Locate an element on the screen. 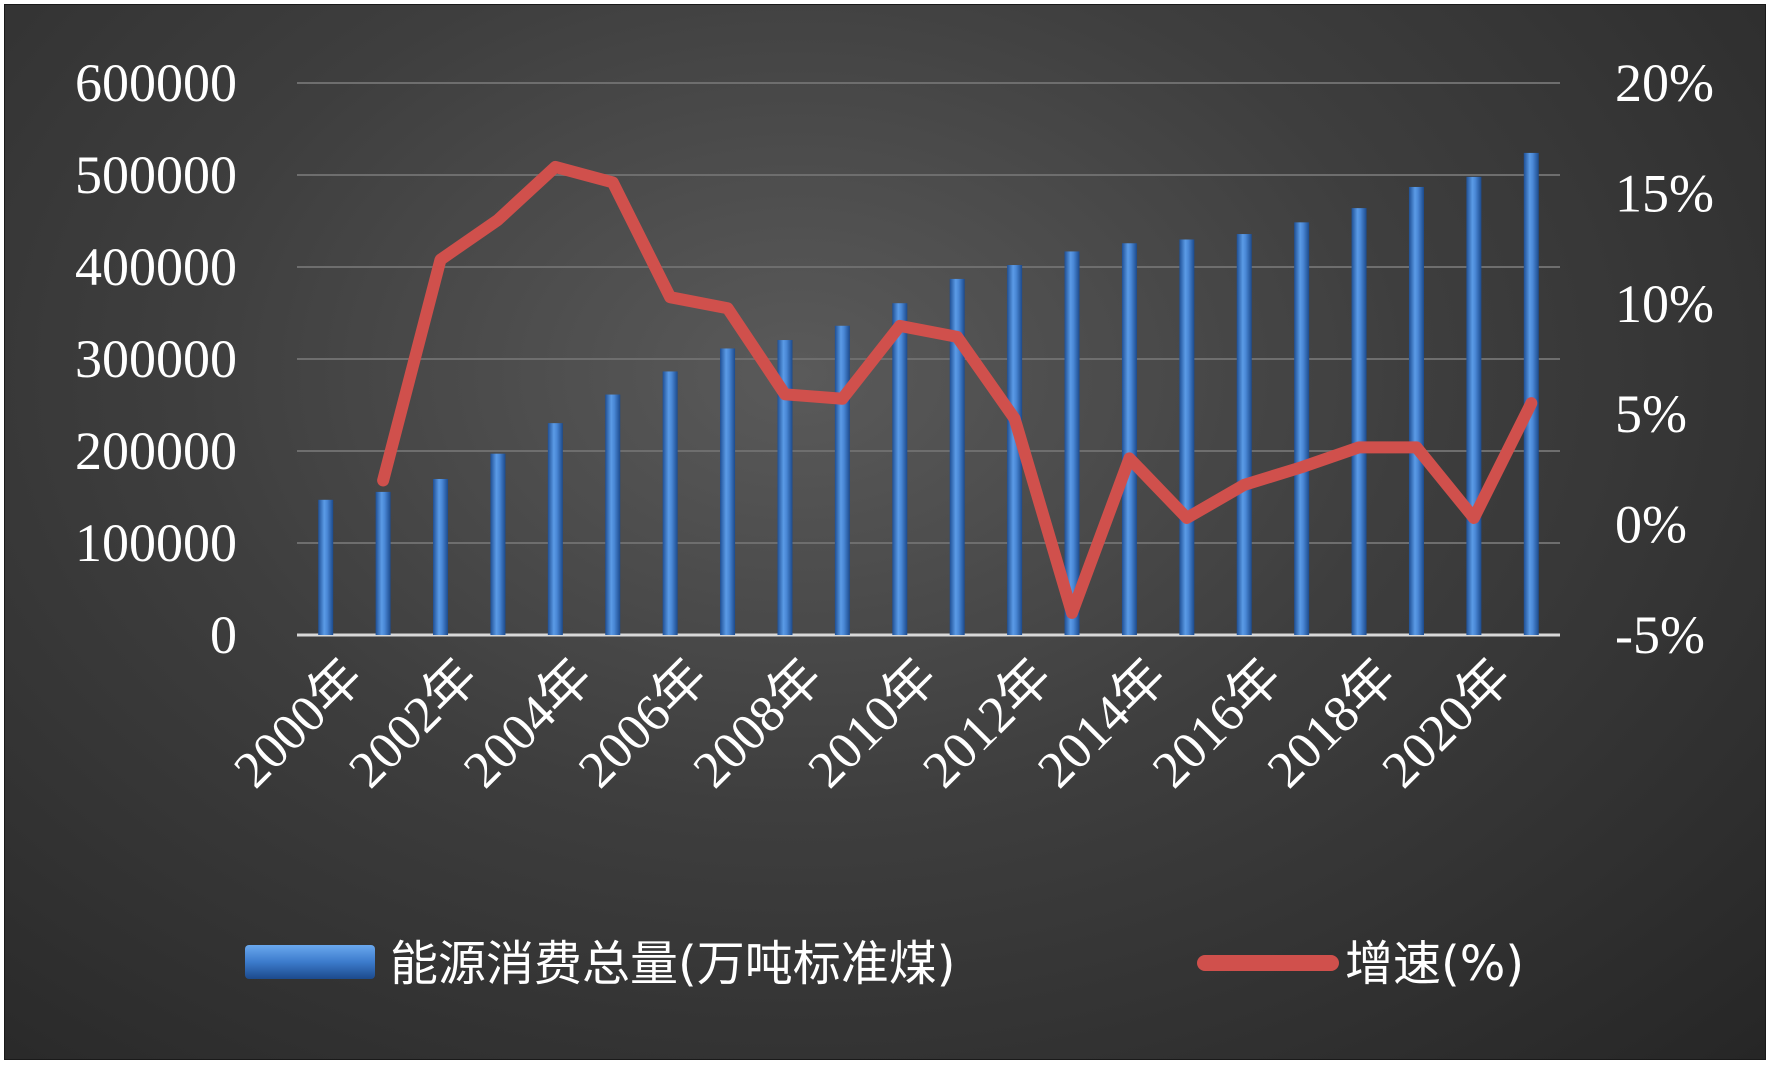 This screenshot has height=1066, width=1772. legend: 能源消费总量(万吨标准煤) 增速(%) is located at coordinates (884, 964).